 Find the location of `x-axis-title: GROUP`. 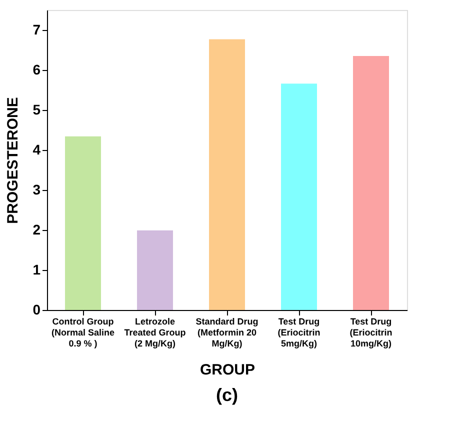

x-axis-title: GROUP is located at coordinates (228, 370).